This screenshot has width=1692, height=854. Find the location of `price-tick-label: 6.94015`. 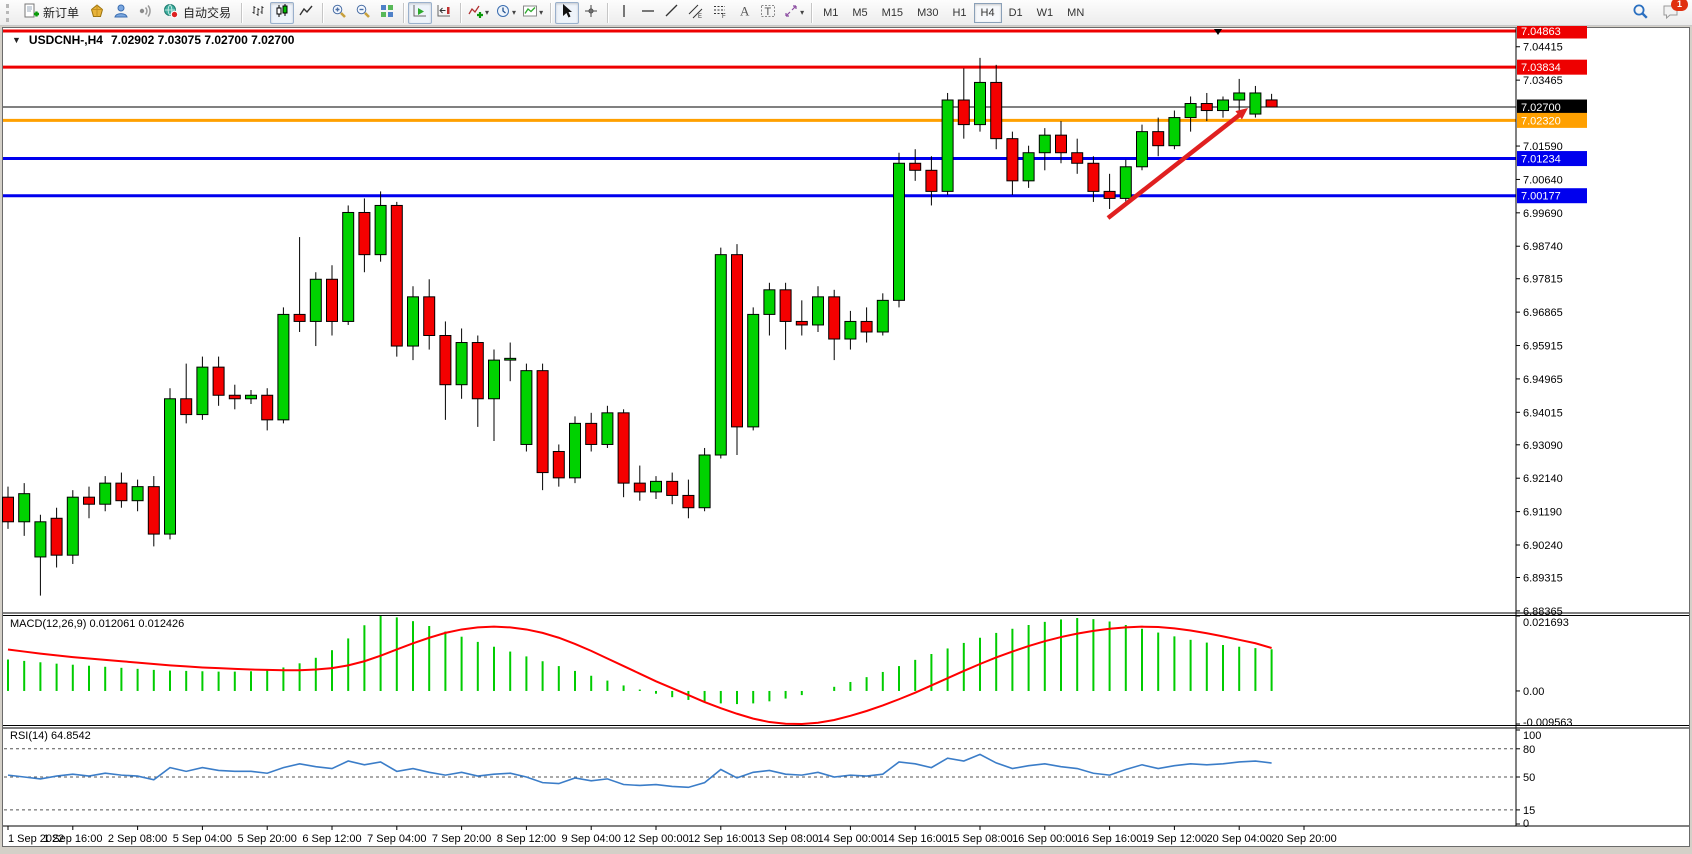

price-tick-label: 6.94015 is located at coordinates (1543, 413).